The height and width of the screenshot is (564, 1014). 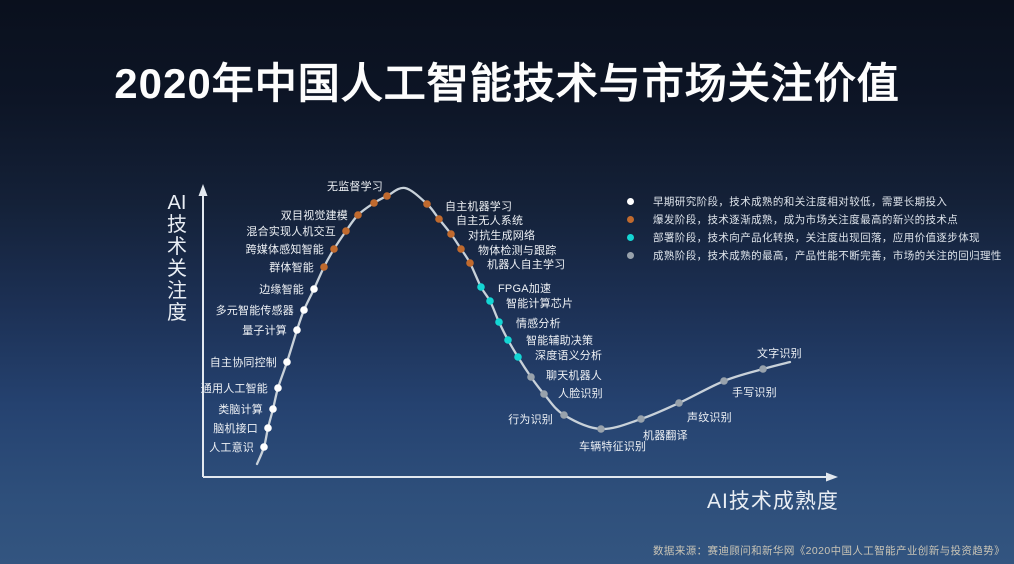 I want to click on data-source: 数据来源：赛迪顾问和新华网《2020中国人工智能产业创新与投资趋势》, so click(x=829, y=551).